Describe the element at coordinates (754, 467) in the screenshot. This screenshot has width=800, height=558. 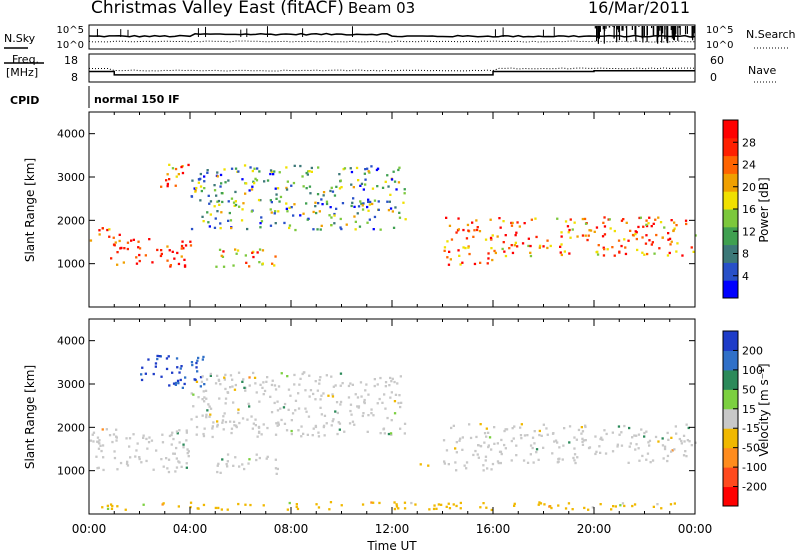
I see `colorbar-tick-label: -100` at that location.